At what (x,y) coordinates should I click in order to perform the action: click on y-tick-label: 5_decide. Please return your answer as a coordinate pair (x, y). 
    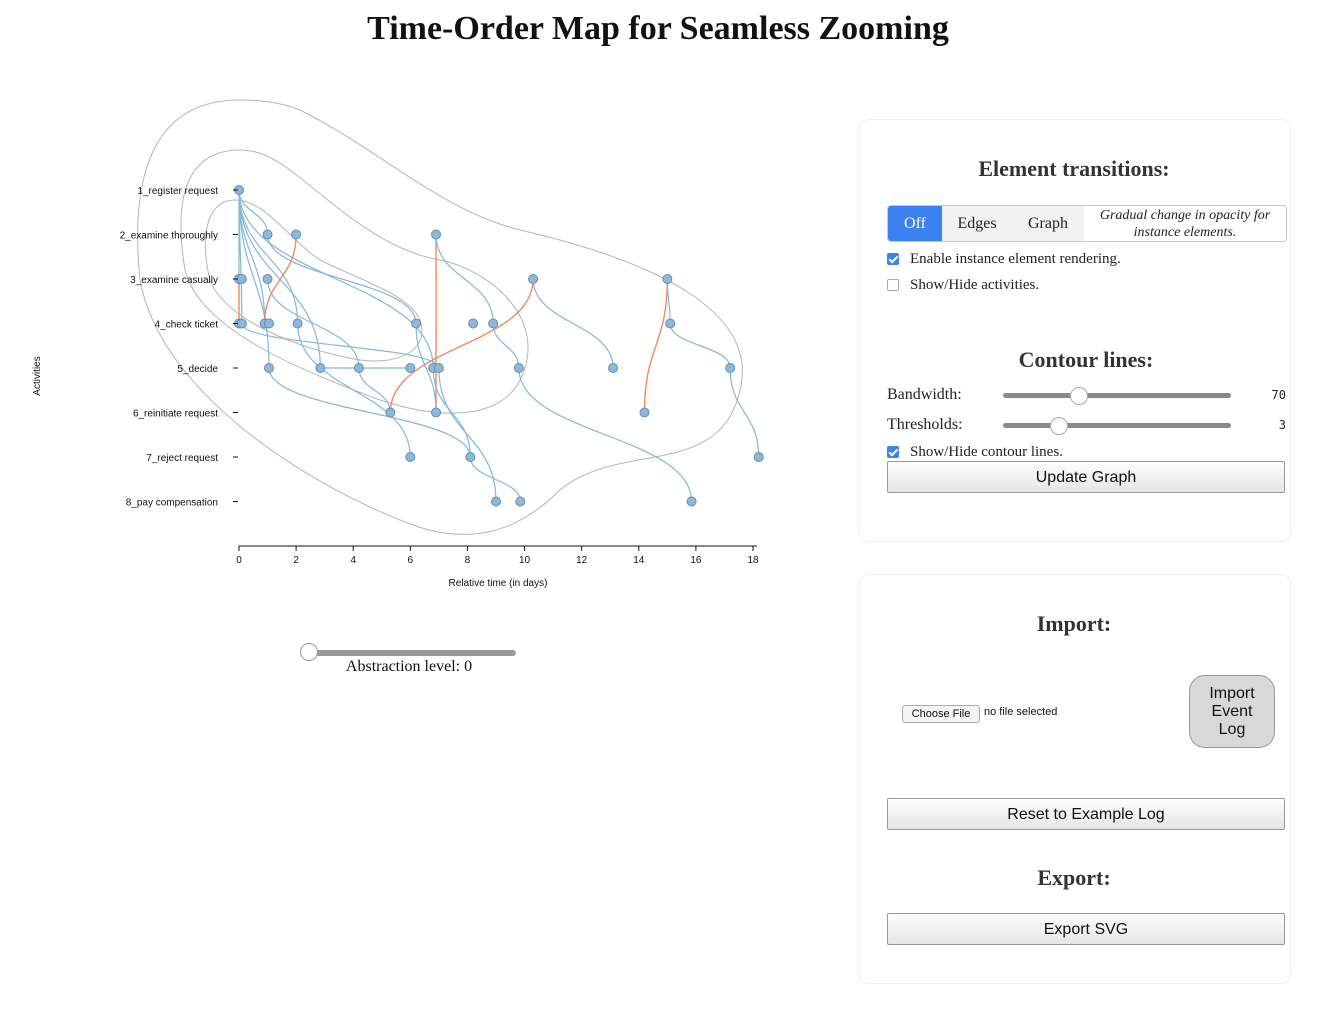
    Looking at the image, I should click on (197, 369).